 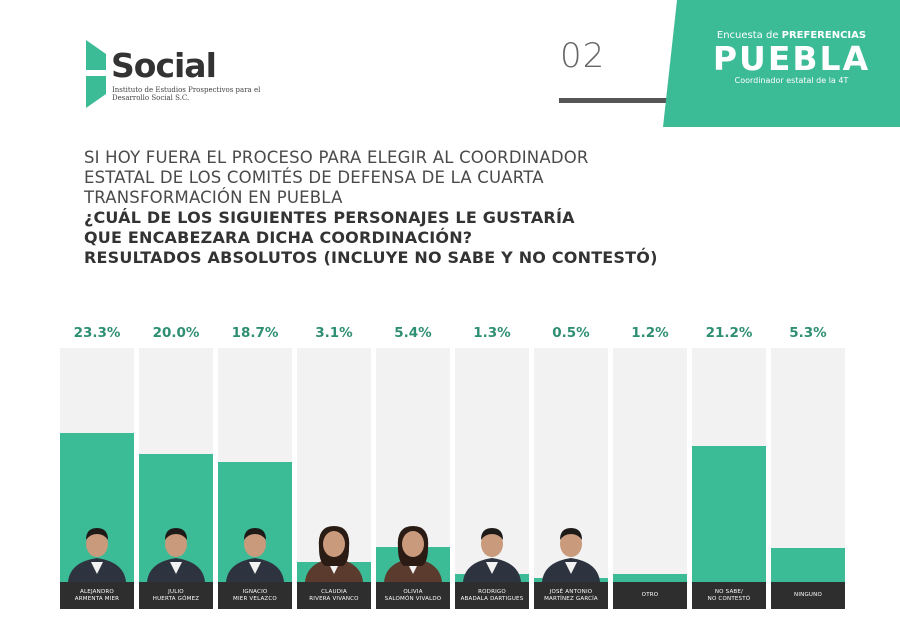 I want to click on bar-value-label: 3.1%, so click(x=334, y=333).